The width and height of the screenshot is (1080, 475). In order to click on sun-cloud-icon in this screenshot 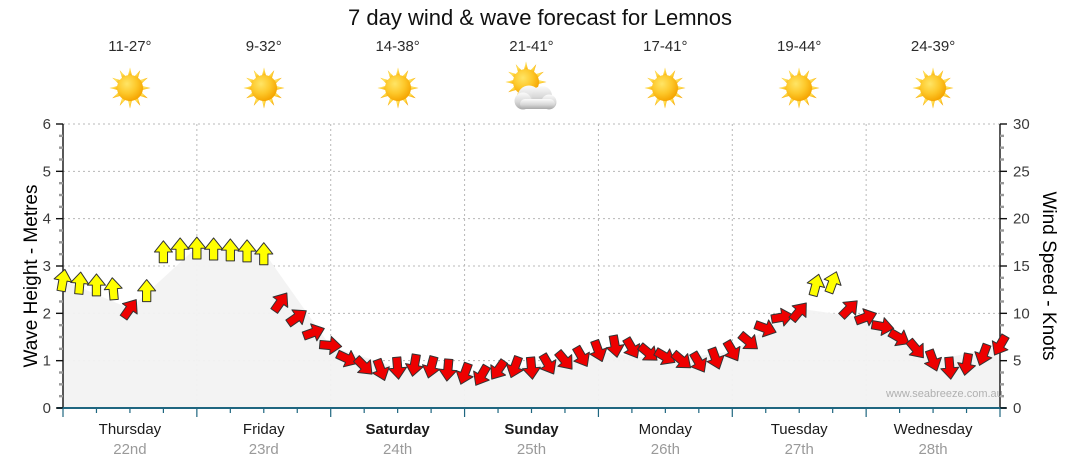, I will do `click(531, 85)`.